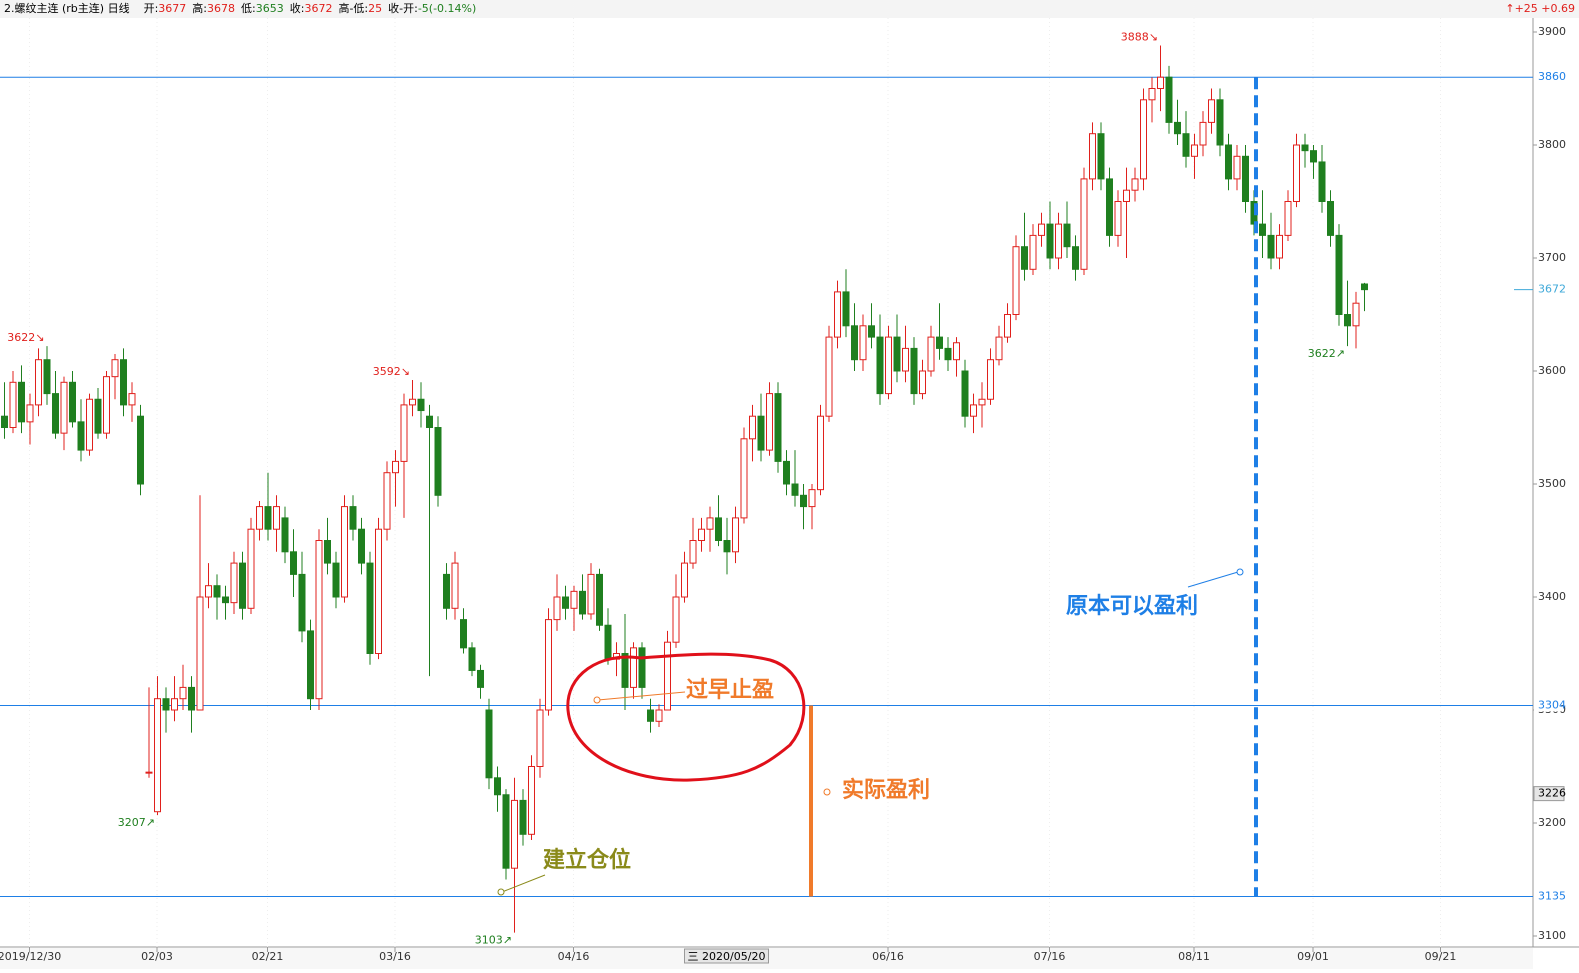 This screenshot has width=1579, height=973. Describe the element at coordinates (1552, 935) in the screenshot. I see `y-tick-label: 3100` at that location.